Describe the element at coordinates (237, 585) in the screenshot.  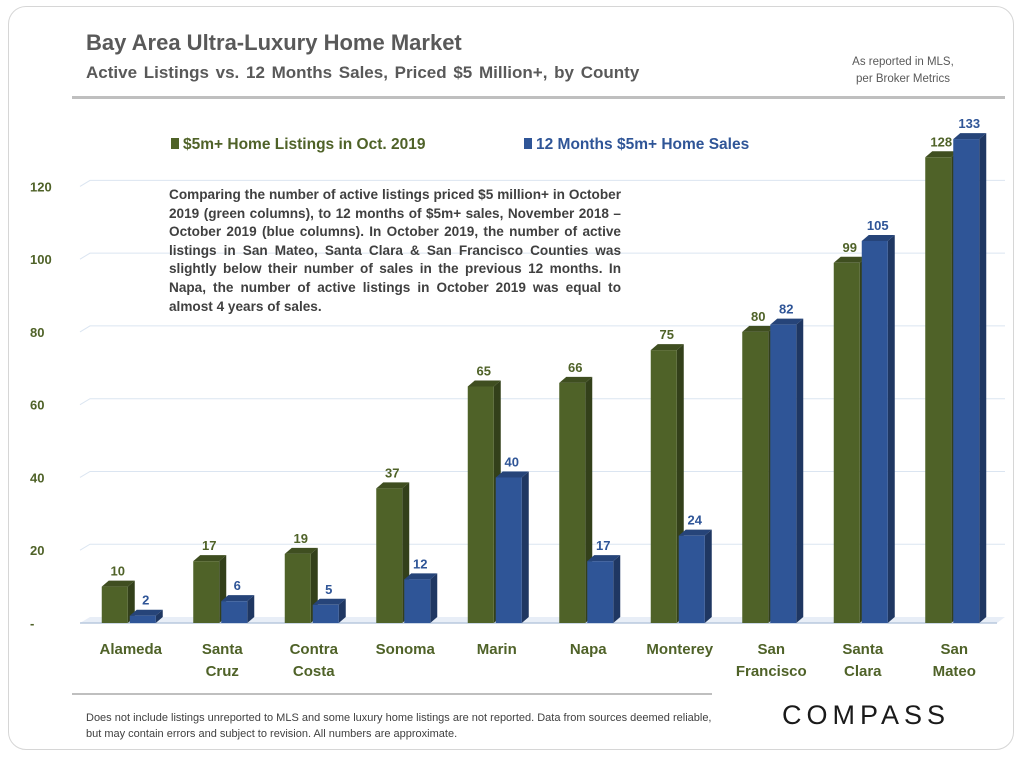
I see `data-label: 6` at that location.